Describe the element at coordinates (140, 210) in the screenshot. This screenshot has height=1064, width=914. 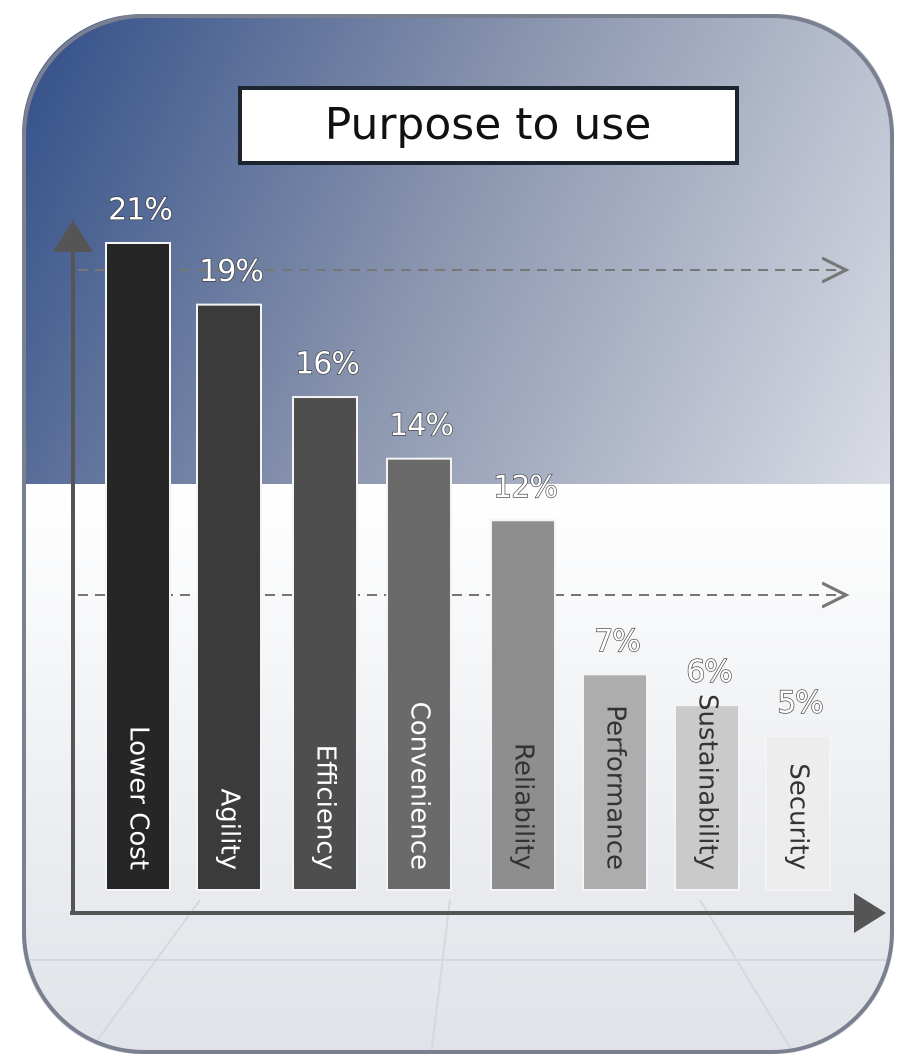
I see `value-label: 21%` at that location.